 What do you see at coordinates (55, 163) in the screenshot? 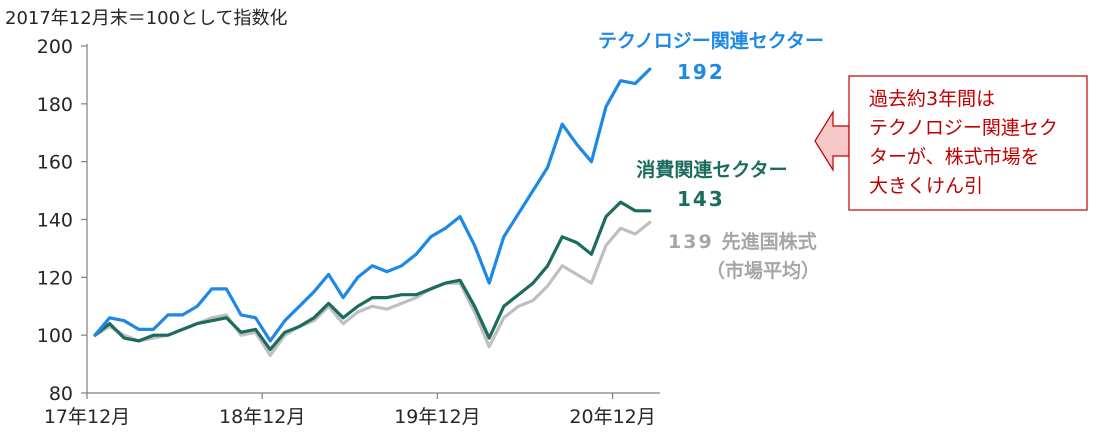
I see `y-tick-label: 160` at bounding box center [55, 163].